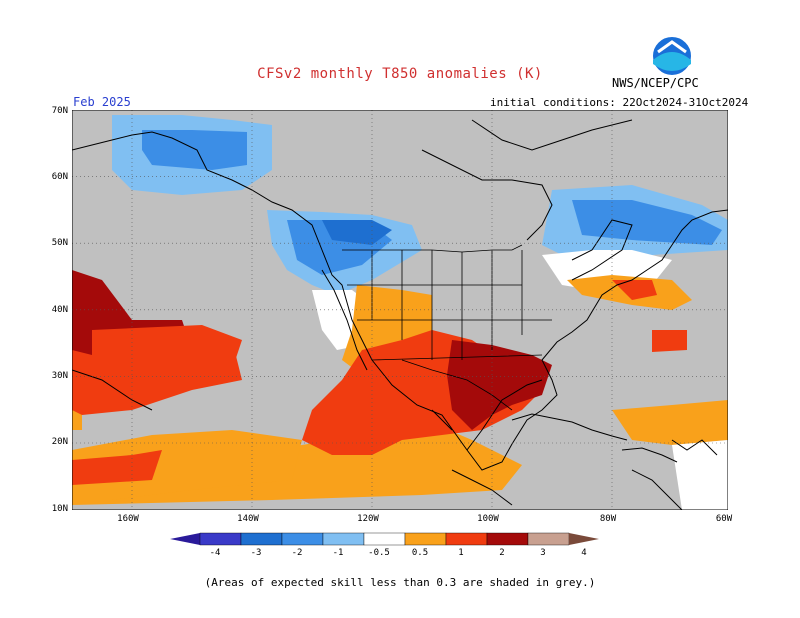 The image size is (800, 618). Describe the element at coordinates (400, 74) in the screenshot. I see `map-title: CFSv2 monthly T850 anomalies (K)` at that location.